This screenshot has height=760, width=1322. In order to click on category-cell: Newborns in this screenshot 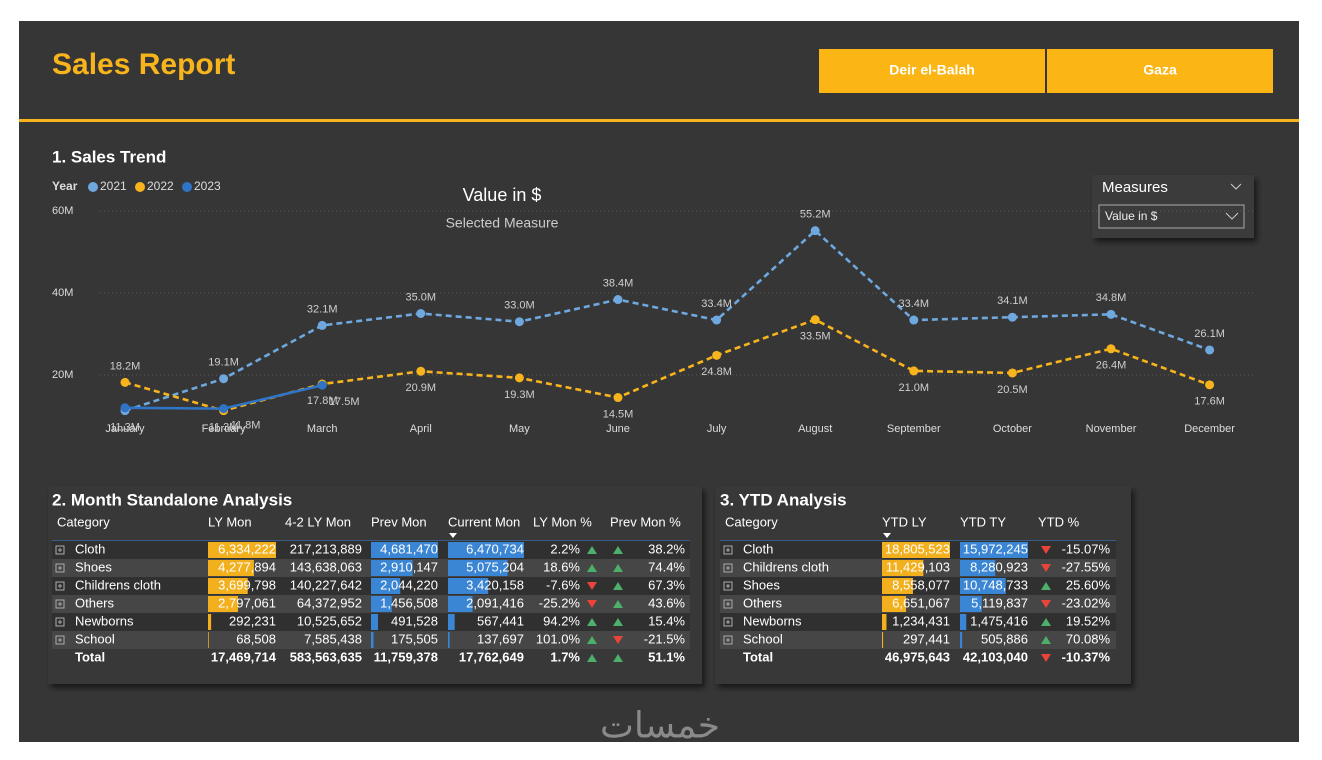, I will do `click(104, 620)`.